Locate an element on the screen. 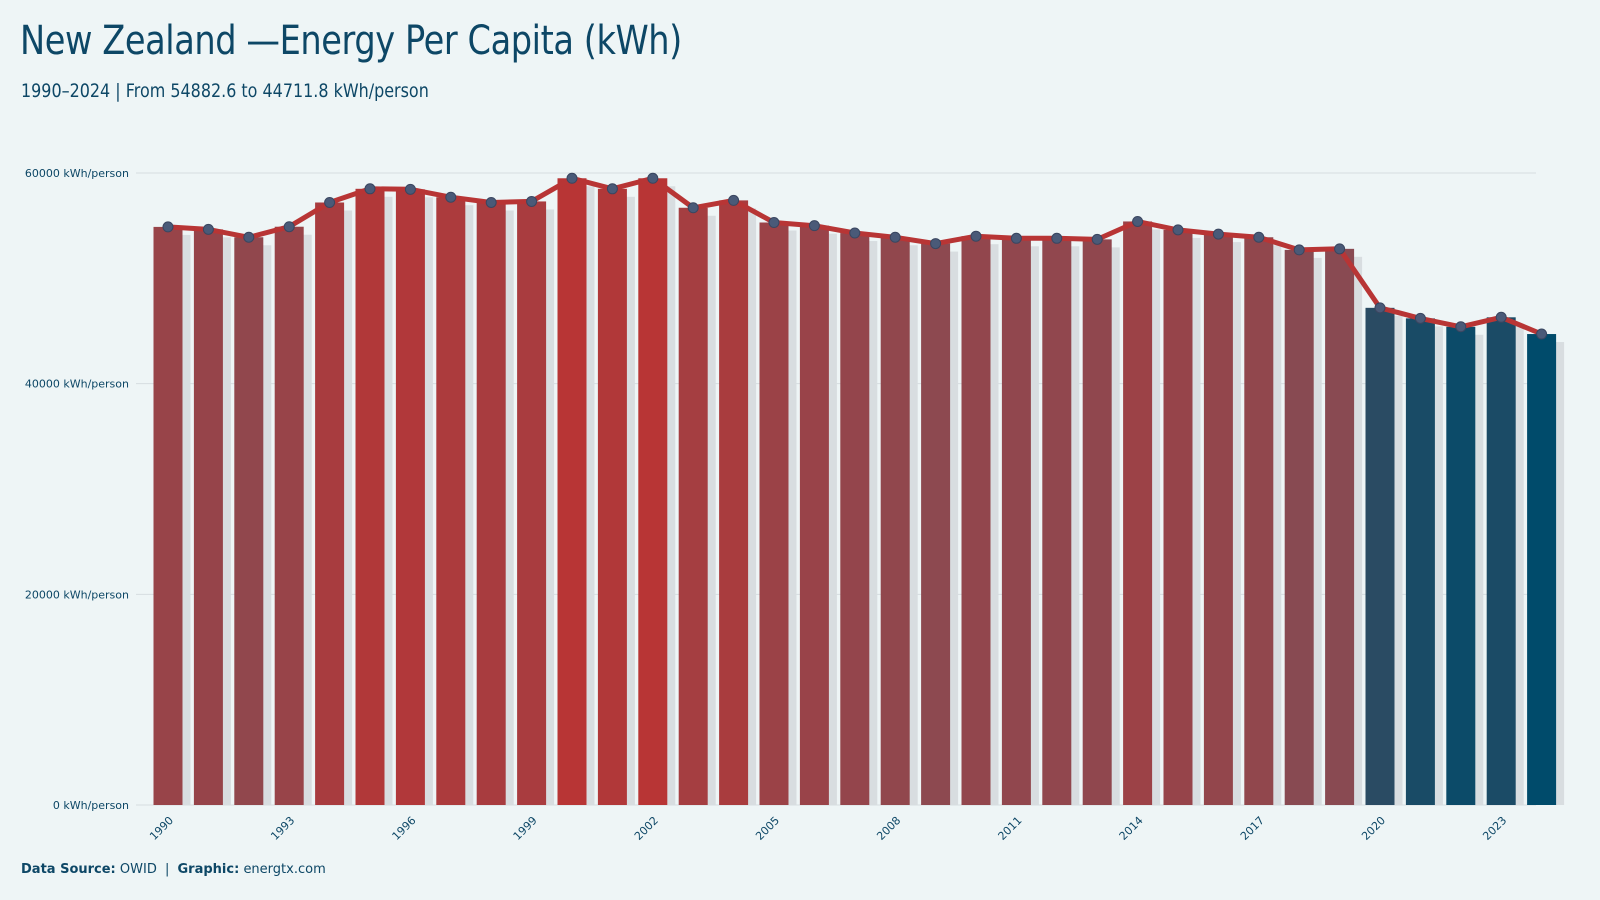 Image resolution: width=1600 pixels, height=900 pixels. point-2023 is located at coordinates (1501, 317).